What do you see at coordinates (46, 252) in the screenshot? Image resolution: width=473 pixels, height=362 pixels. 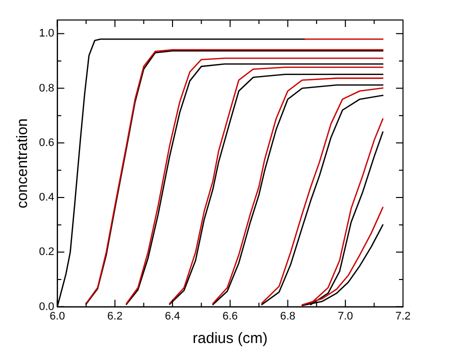 I see `y-tick-label: 0.2` at bounding box center [46, 252].